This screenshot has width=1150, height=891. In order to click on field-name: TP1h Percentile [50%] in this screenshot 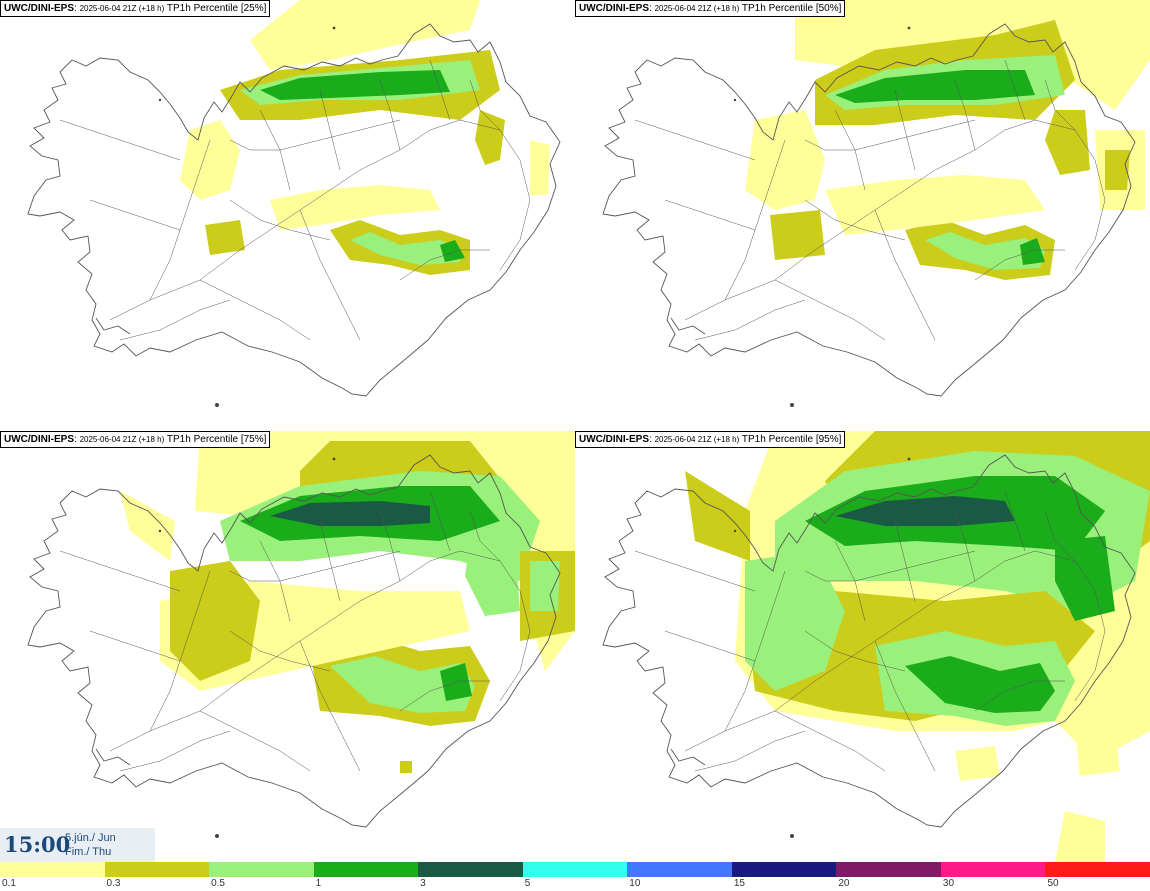, I will do `click(791, 8)`.